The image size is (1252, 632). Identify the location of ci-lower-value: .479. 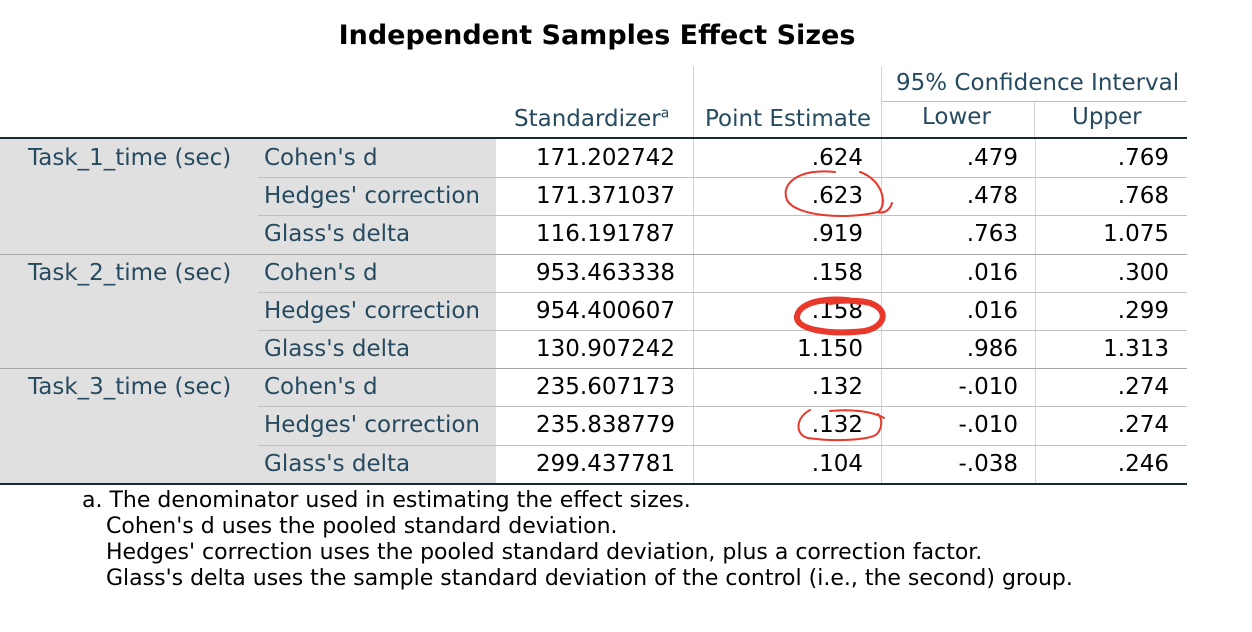
(992, 158).